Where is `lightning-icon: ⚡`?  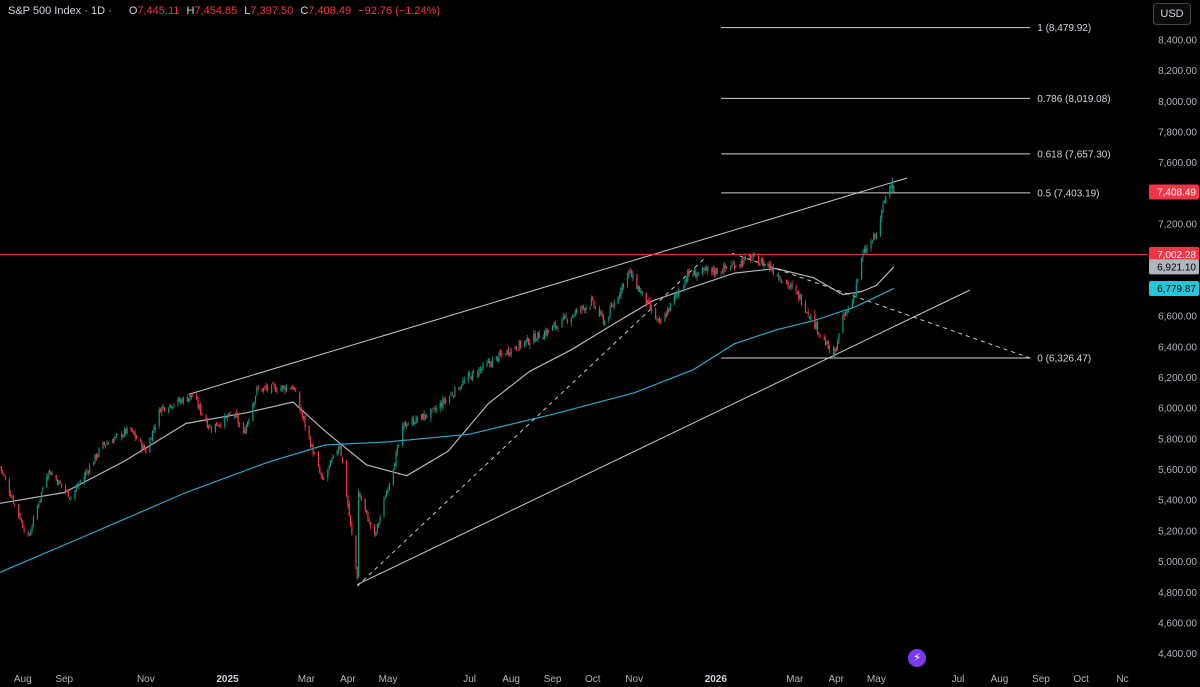
lightning-icon: ⚡ is located at coordinates (917, 658).